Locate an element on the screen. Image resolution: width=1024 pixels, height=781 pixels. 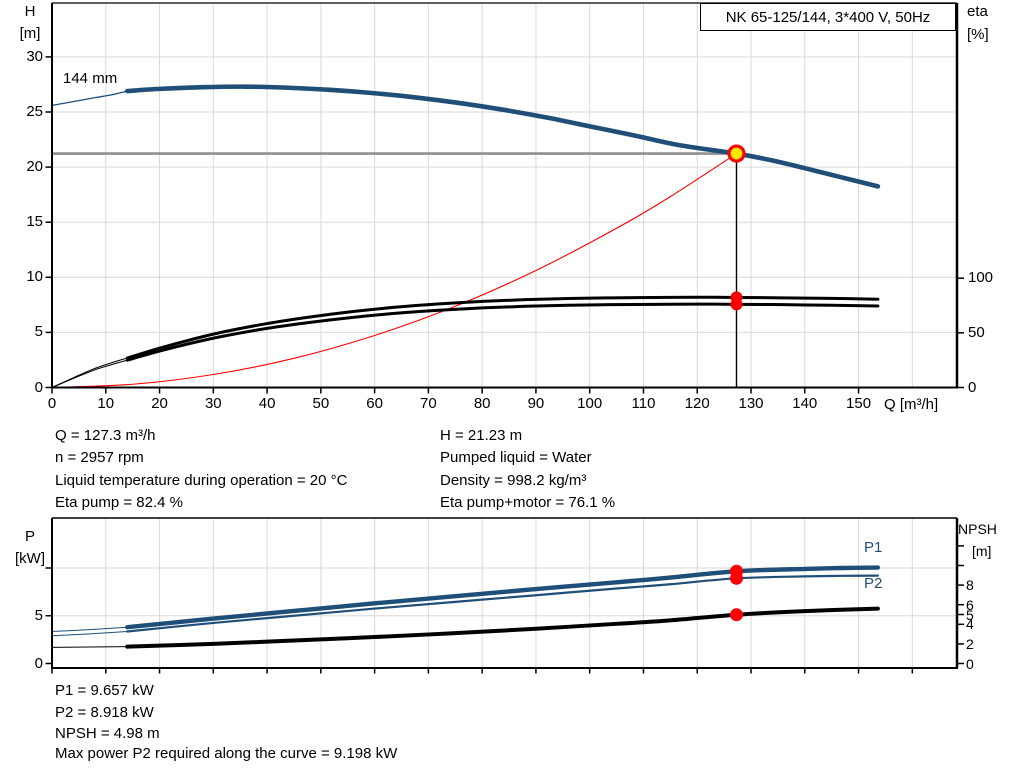
npsh-tick-label: 2 is located at coordinates (970, 643).